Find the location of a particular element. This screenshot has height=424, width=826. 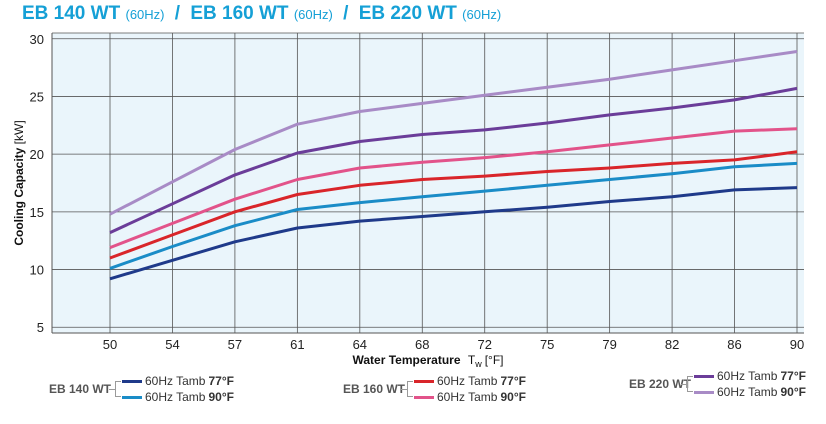

legend-model-label: EB 160 WT is located at coordinates (374, 389).